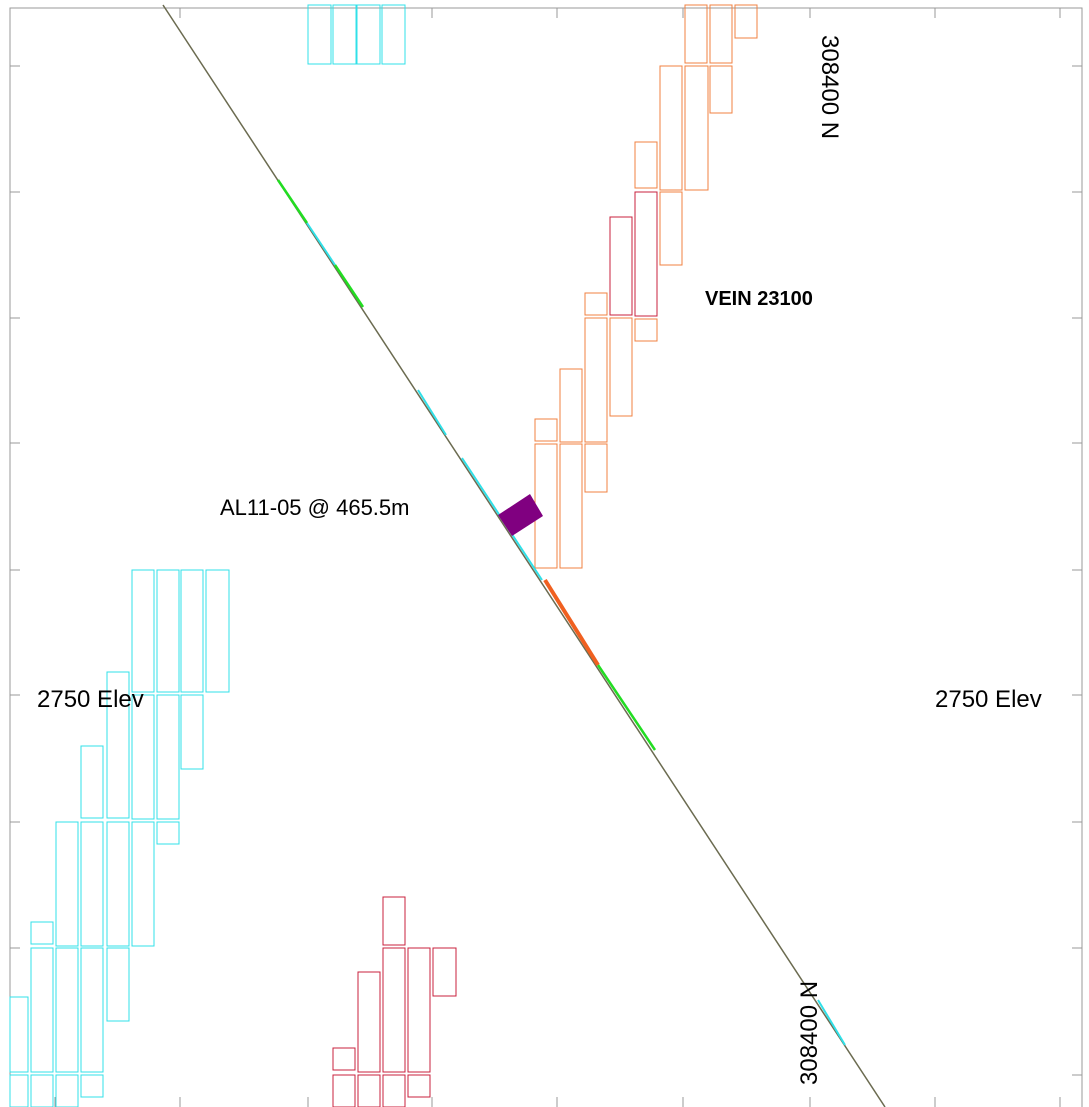  Describe the element at coordinates (646, 286) in the screenshot. I see `orange-blocks` at that location.